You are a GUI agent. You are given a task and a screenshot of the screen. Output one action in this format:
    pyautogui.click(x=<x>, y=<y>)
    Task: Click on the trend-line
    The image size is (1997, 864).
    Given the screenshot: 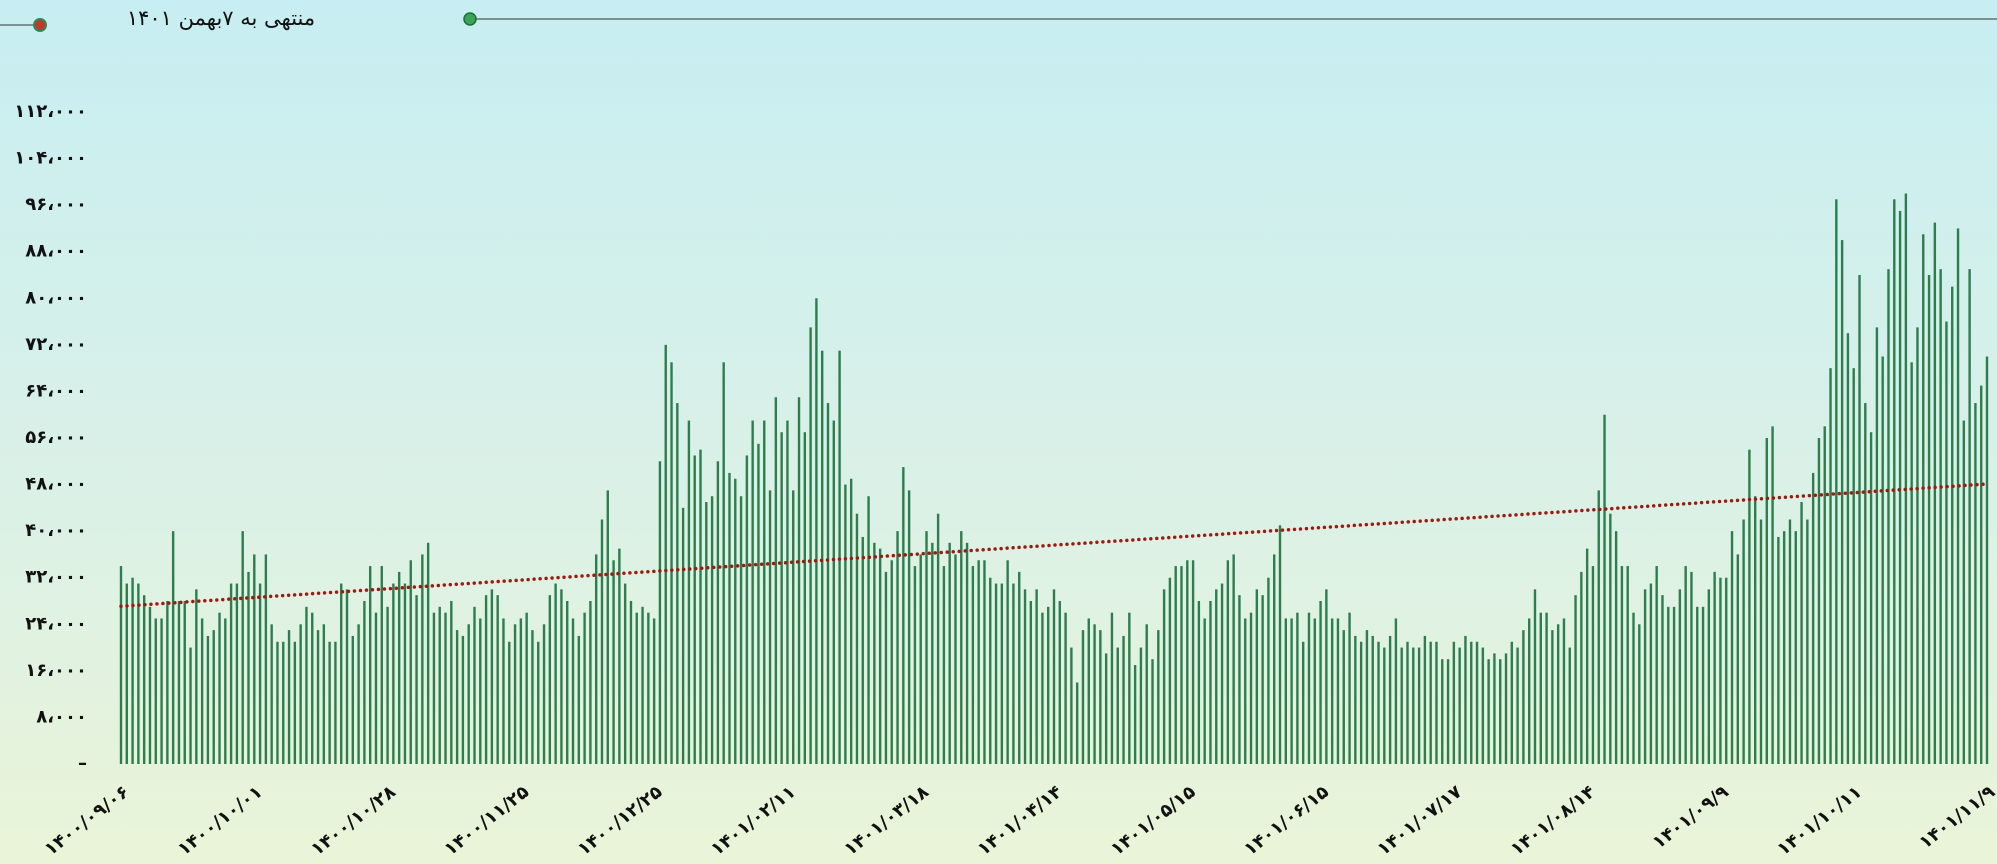 What is the action you would take?
    pyautogui.click(x=1054, y=545)
    